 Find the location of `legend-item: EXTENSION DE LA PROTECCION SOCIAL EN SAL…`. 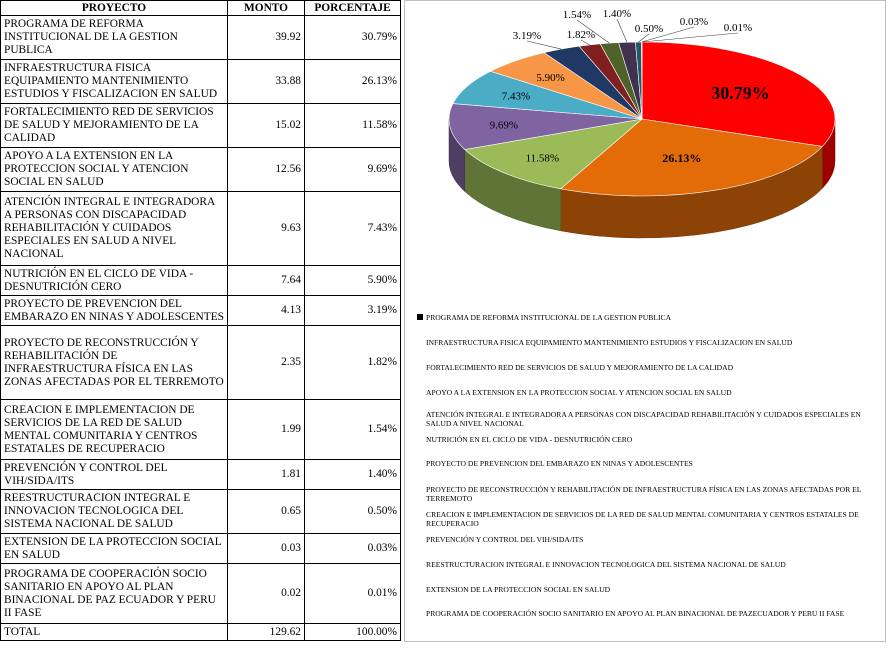

legend-item: EXTENSION DE LA PROTECCION SOCIAL EN SAL… is located at coordinates (647, 589).